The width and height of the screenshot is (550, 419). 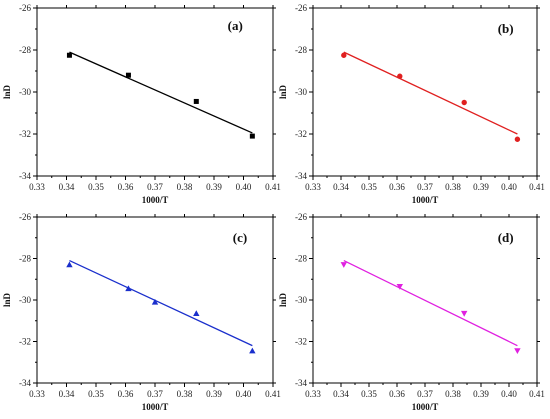 I want to click on panel-label: (a), so click(x=235, y=25).